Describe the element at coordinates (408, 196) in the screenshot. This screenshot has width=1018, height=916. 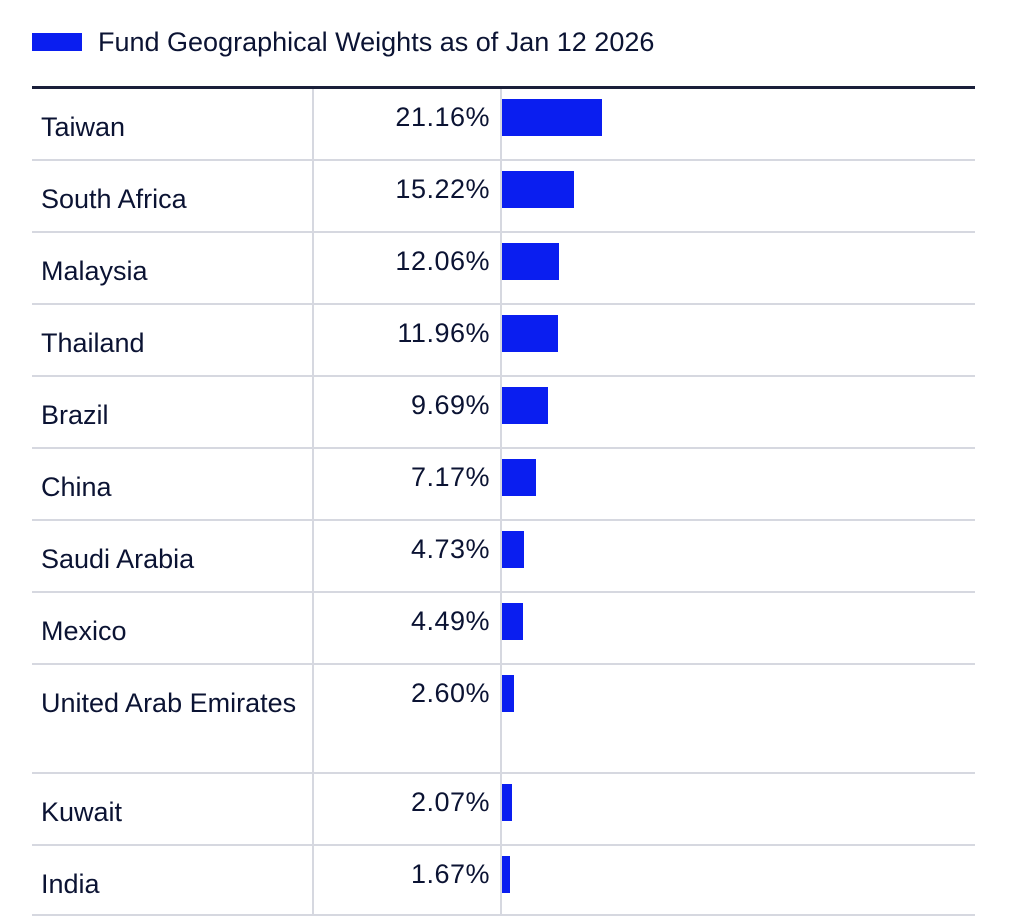
I see `weight-value-label: 15.22%` at that location.